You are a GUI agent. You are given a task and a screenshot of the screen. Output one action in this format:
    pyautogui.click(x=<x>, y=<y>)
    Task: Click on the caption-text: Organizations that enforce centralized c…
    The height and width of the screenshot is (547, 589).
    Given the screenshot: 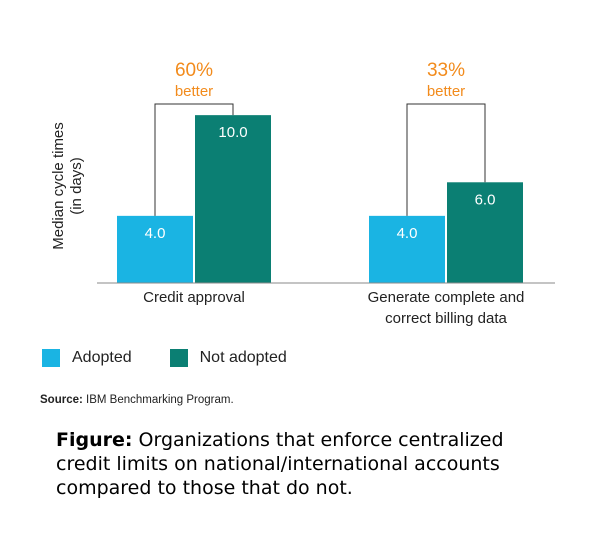 What is the action you would take?
    pyautogui.click(x=280, y=464)
    